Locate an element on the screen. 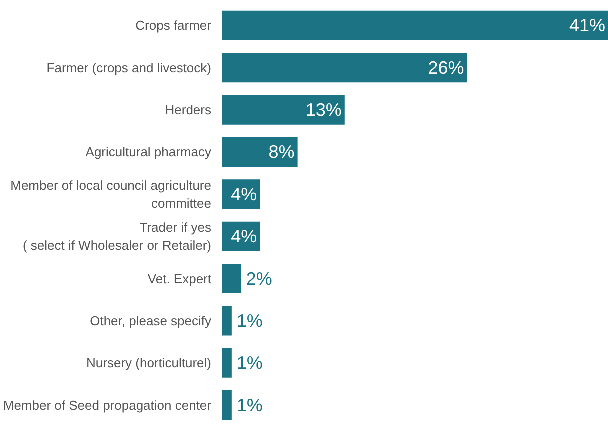 This screenshot has width=608, height=430. y-tick-label: Herders is located at coordinates (188, 110).